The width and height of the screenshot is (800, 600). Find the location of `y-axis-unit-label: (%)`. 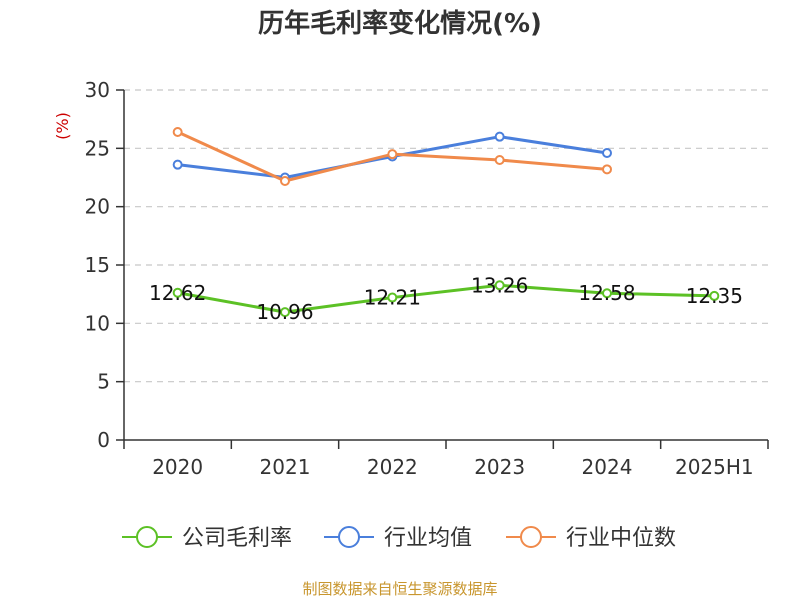

y-axis-unit-label: (%) is located at coordinates (62, 126).